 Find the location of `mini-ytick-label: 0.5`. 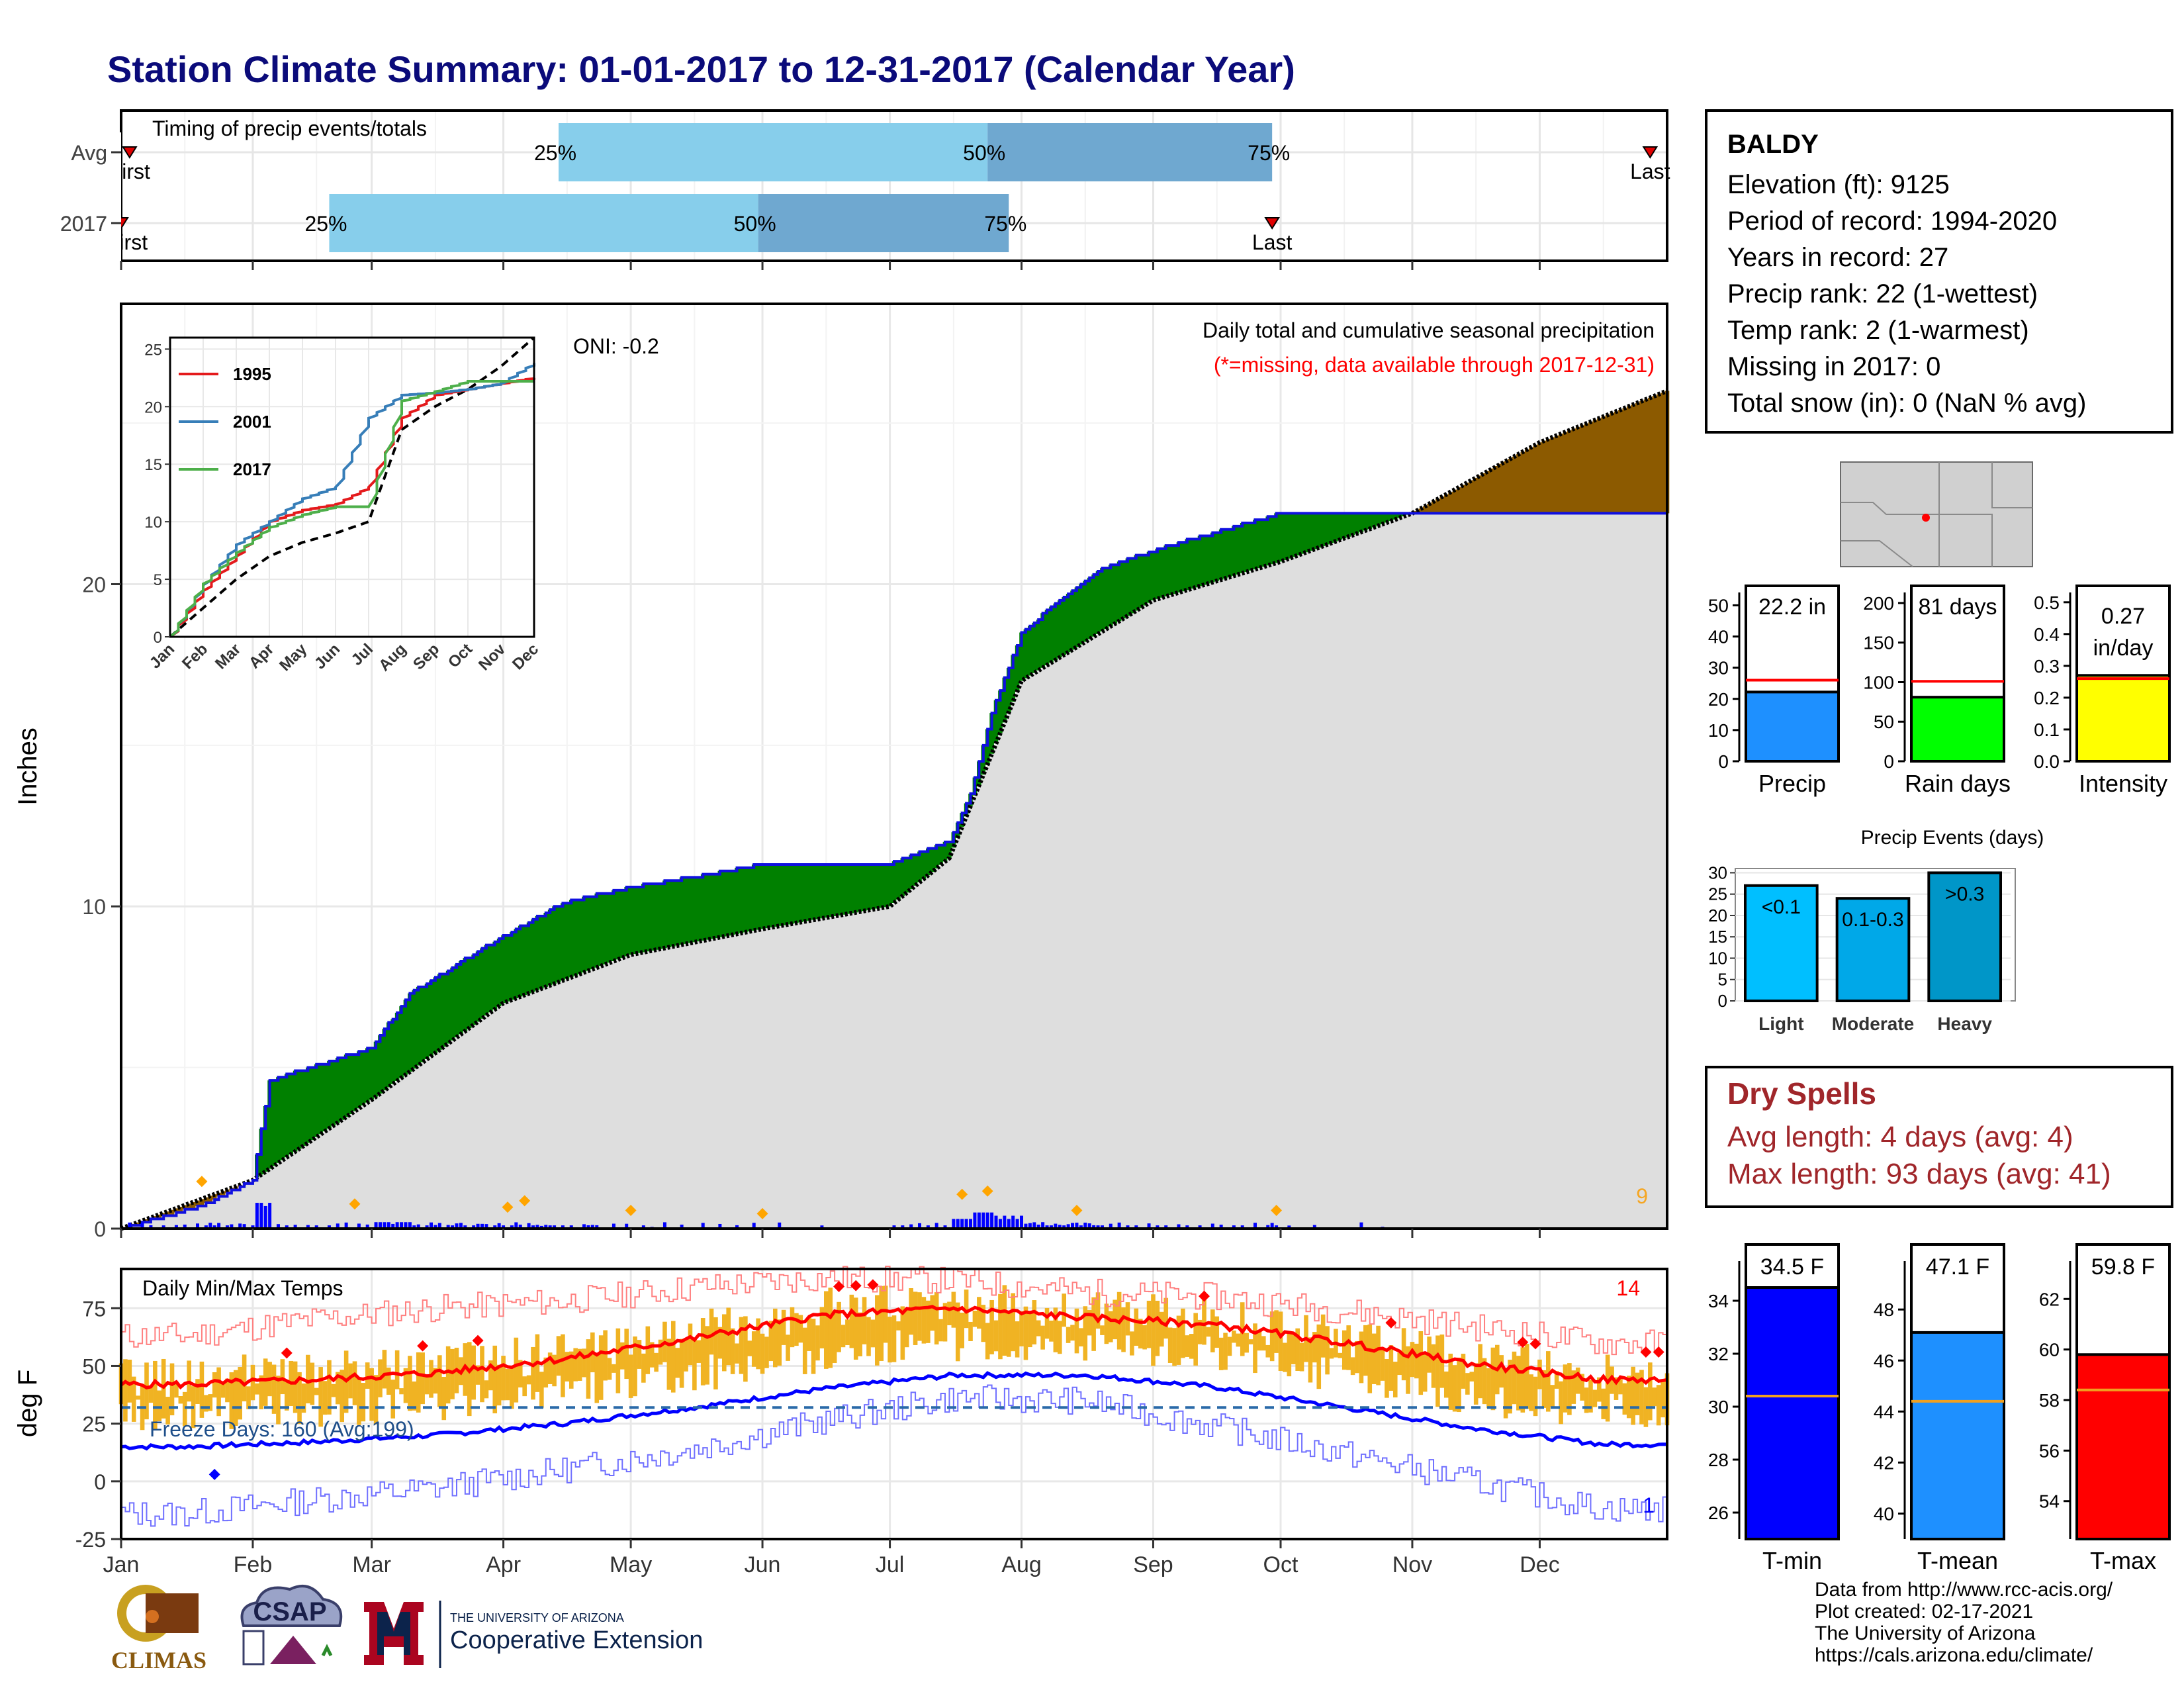

mini-ytick-label: 0.5 is located at coordinates (2047, 602).